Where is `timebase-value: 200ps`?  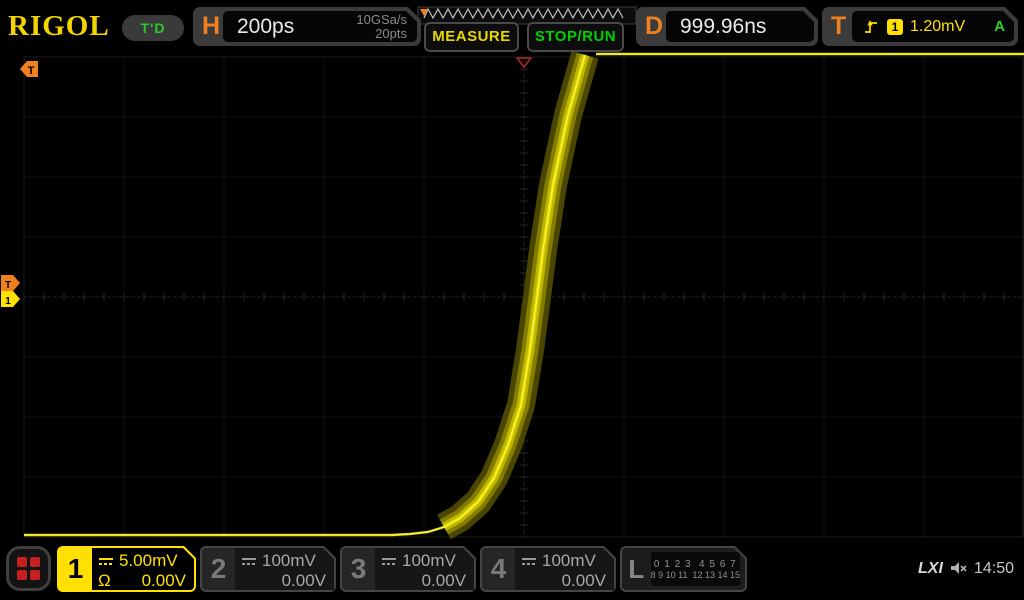 timebase-value: 200ps is located at coordinates (266, 26).